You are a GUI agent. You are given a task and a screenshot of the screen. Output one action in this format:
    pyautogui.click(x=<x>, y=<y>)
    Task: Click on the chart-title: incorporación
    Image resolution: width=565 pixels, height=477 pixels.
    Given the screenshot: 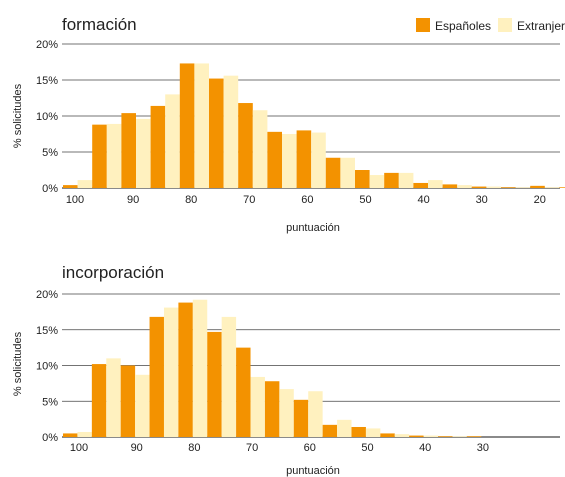 What is the action you would take?
    pyautogui.click(x=113, y=272)
    